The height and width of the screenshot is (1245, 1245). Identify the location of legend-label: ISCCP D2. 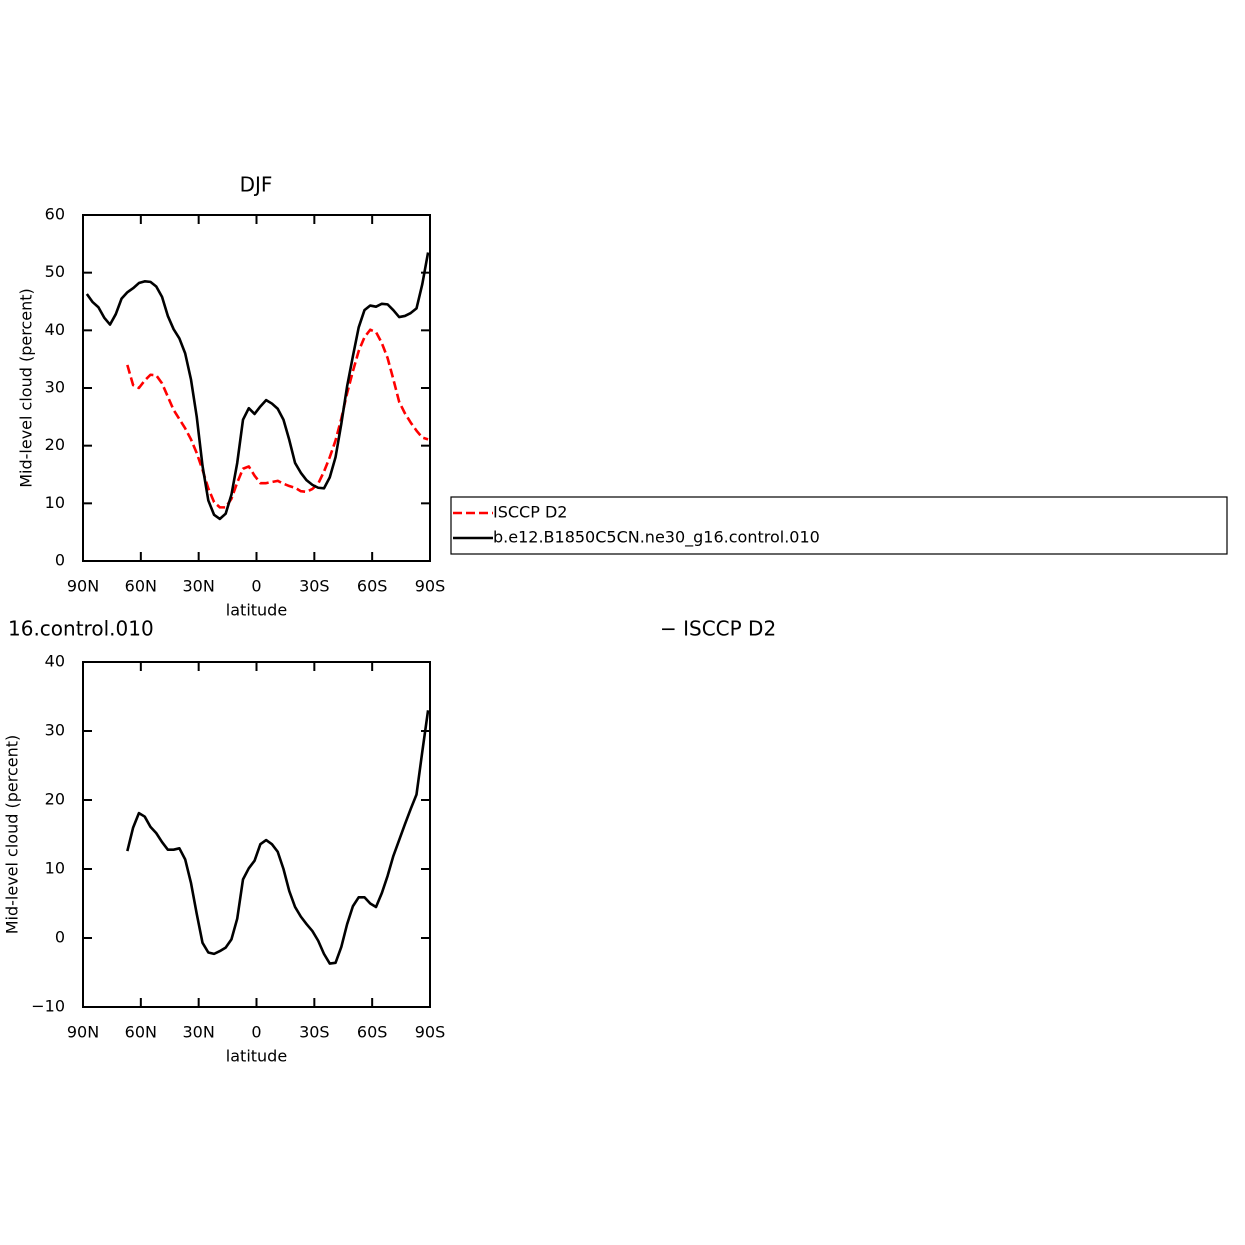
(530, 512).